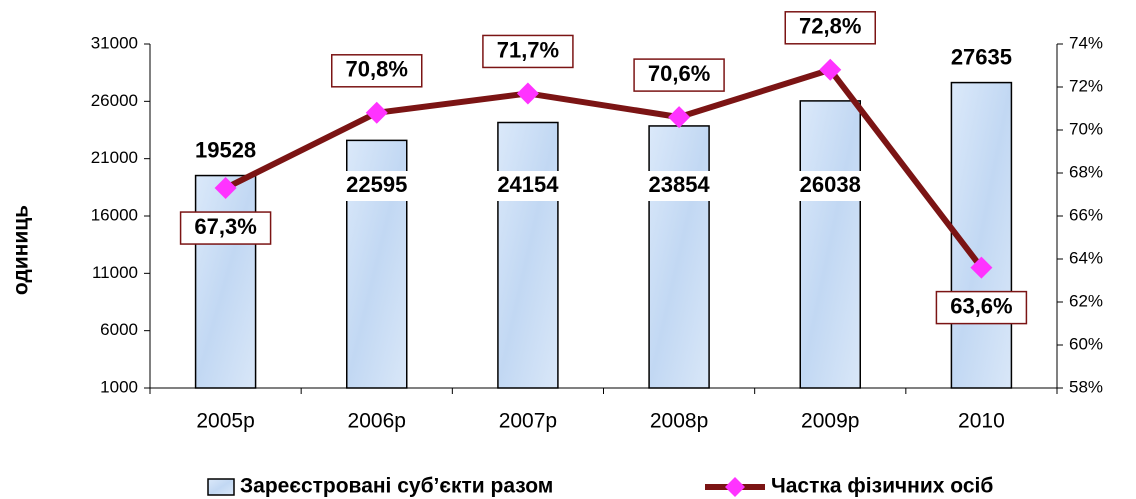 This screenshot has width=1136, height=499. I want to click on bar-value-label: 22595, so click(376, 184).